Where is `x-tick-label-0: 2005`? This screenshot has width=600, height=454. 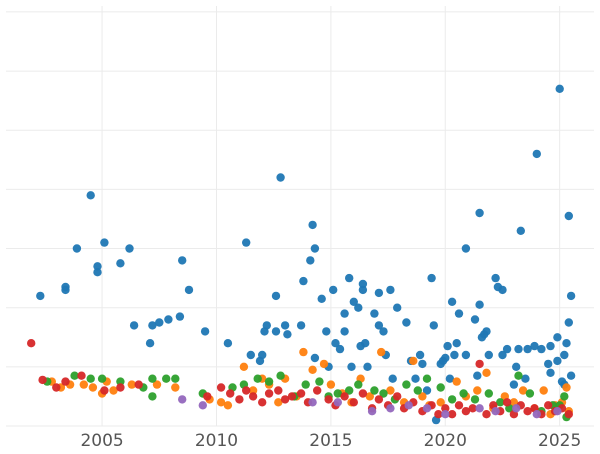 x-tick-label-0: 2005 is located at coordinates (101, 440).